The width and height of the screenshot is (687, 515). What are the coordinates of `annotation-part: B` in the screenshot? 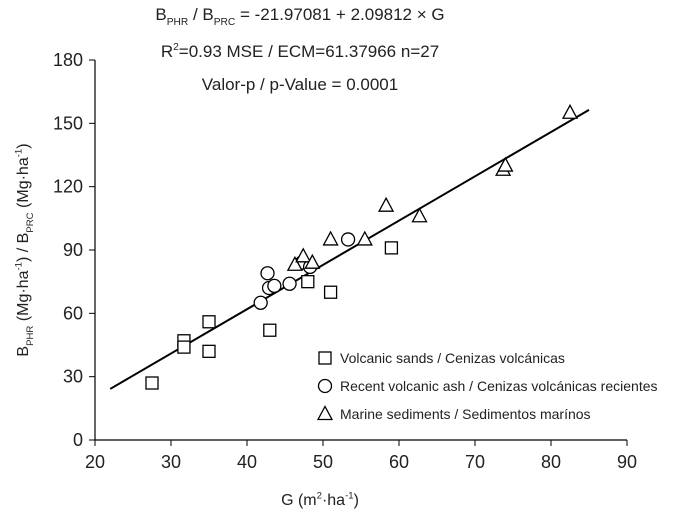 It's located at (160, 14).